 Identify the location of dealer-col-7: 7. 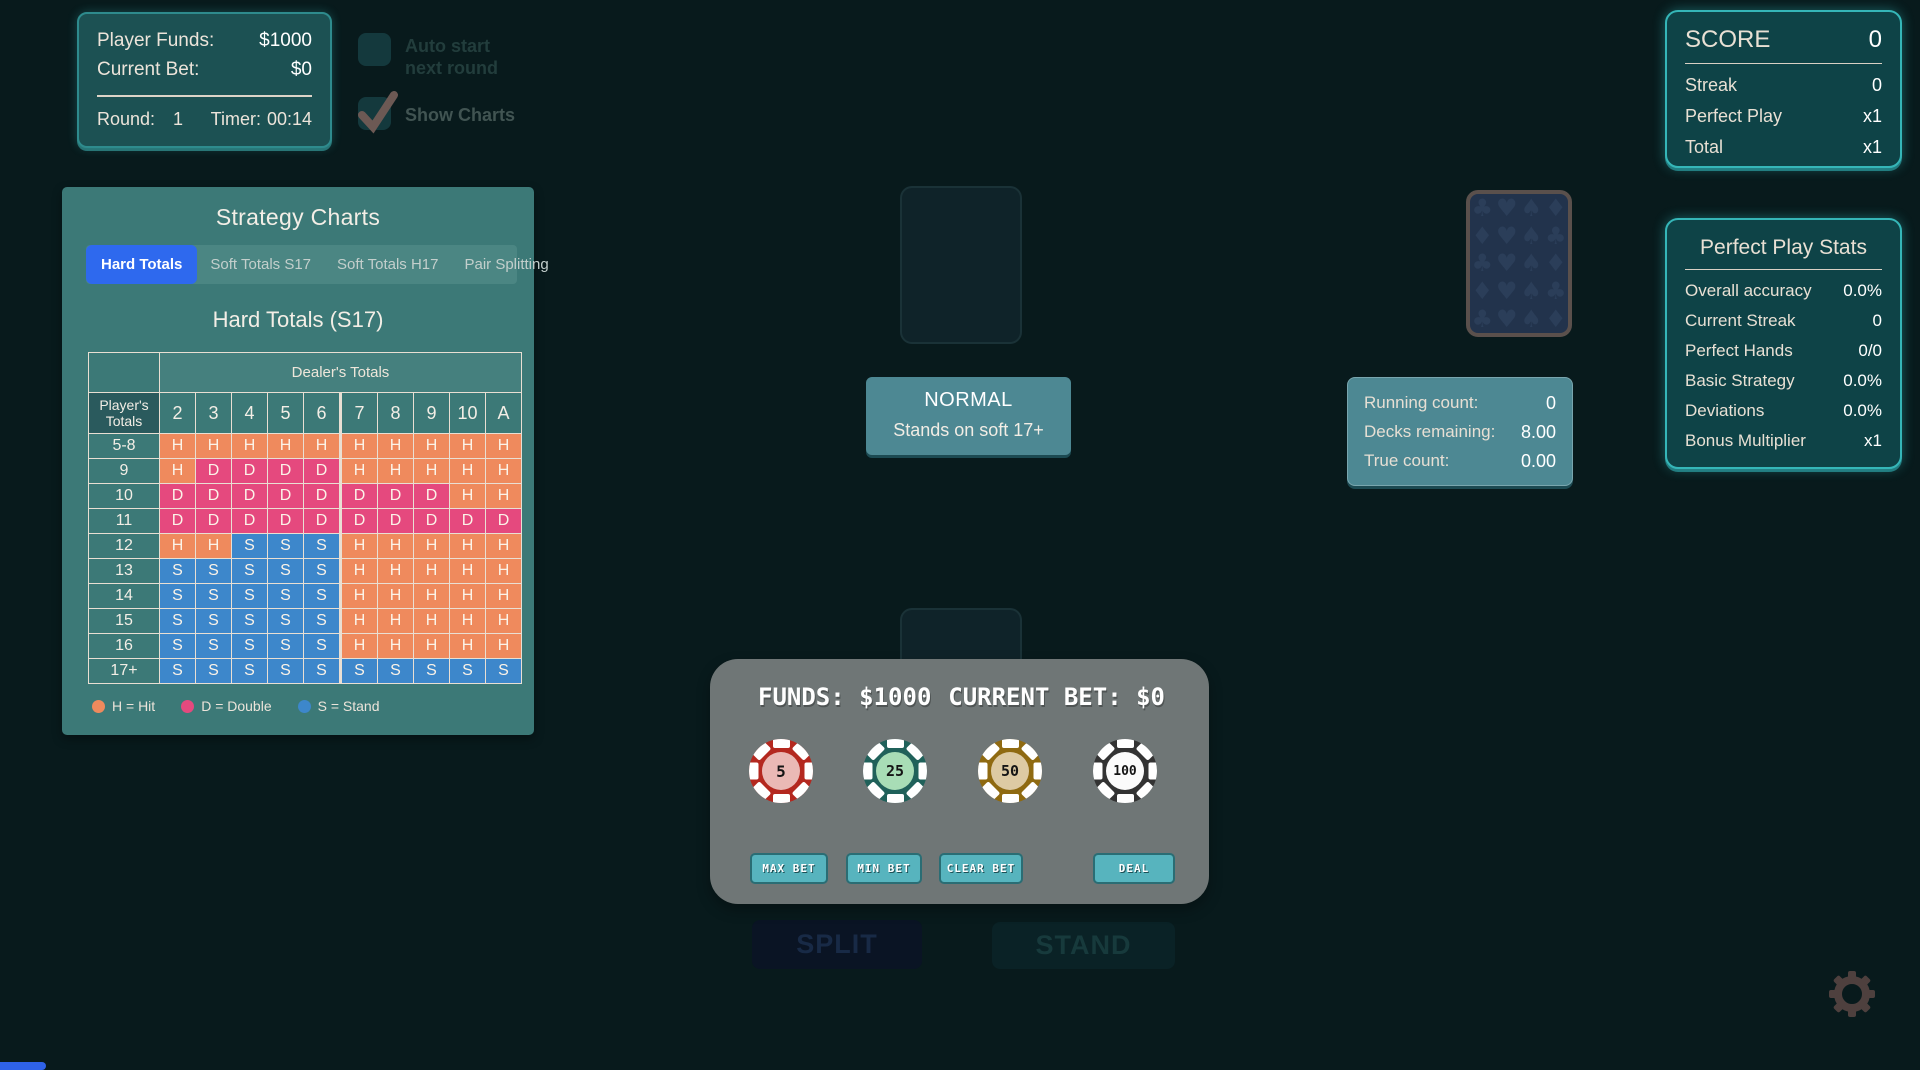
(358, 413).